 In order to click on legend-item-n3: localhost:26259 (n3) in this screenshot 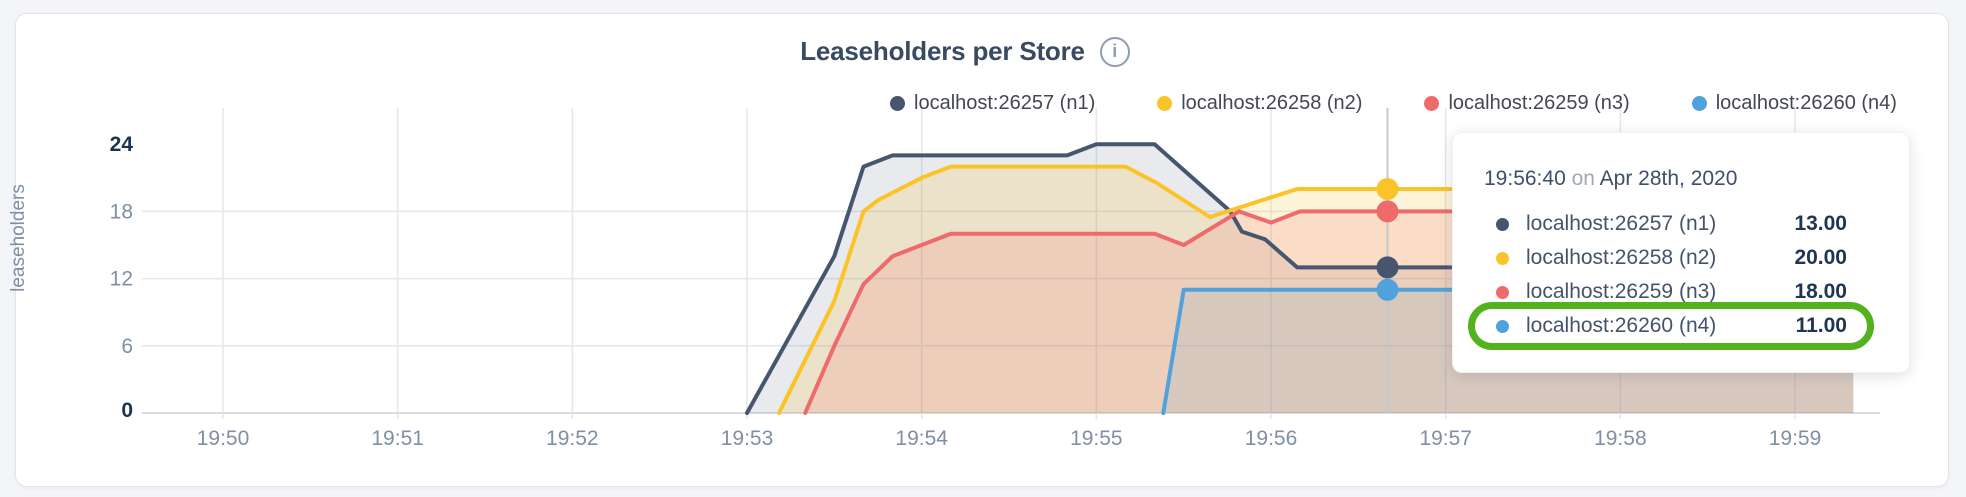, I will do `click(1527, 103)`.